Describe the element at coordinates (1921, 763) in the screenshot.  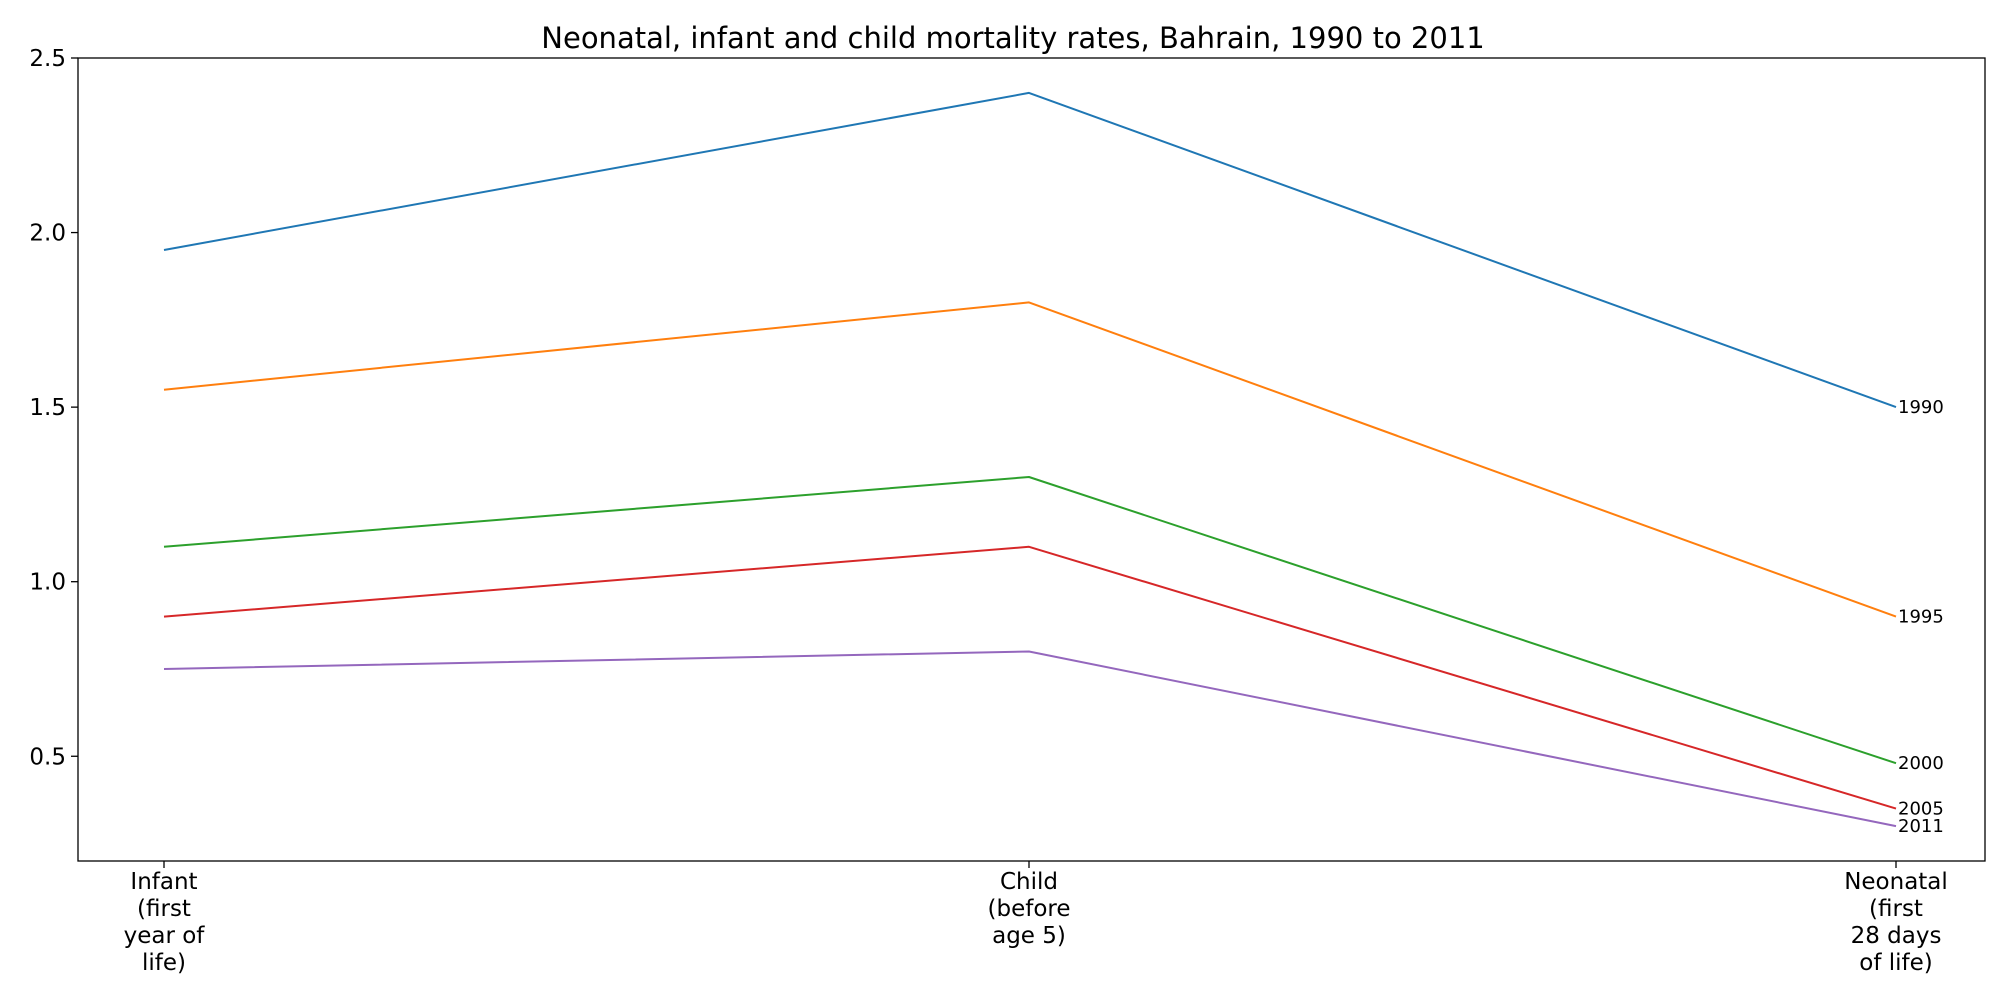
I see `series-label-2000: 2000` at that location.